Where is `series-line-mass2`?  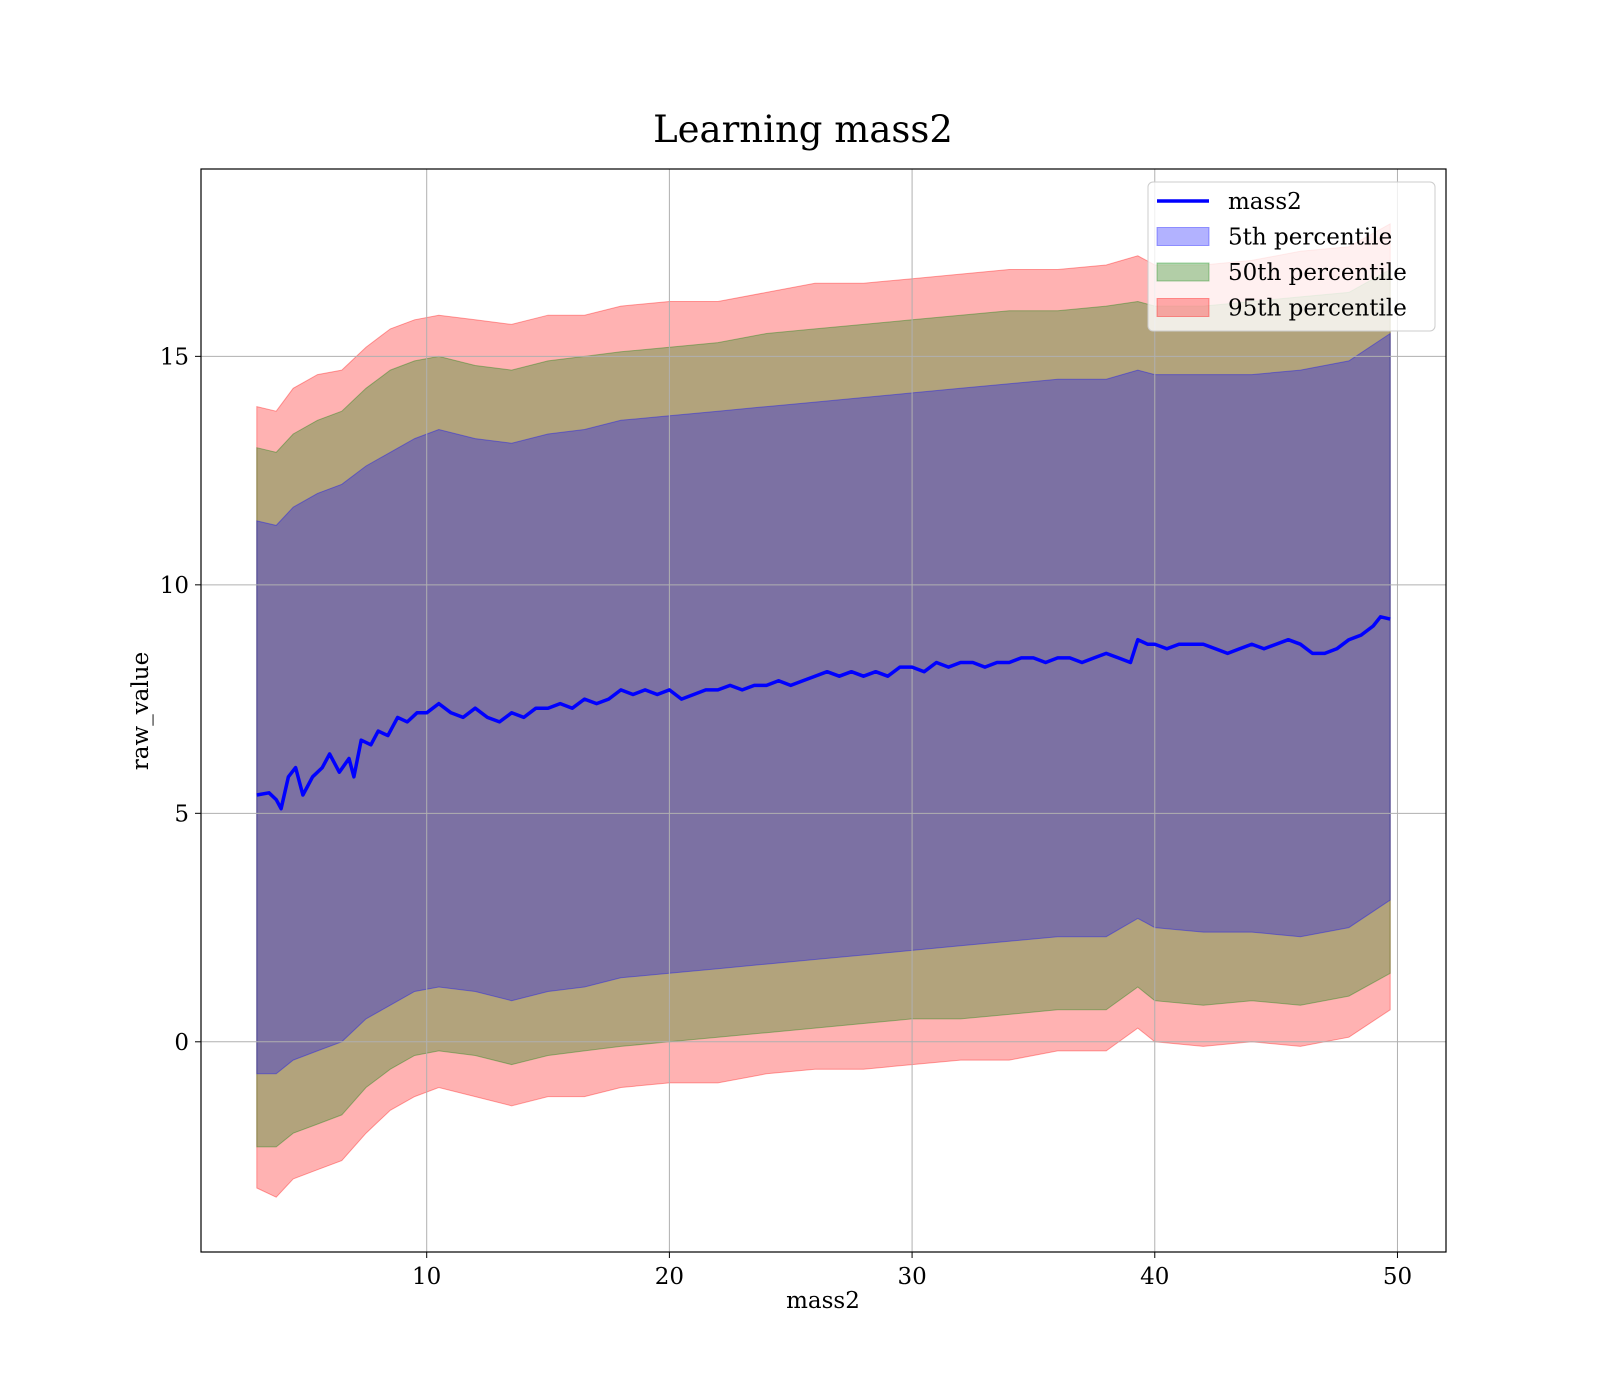
series-line-mass2 is located at coordinates (823, 713).